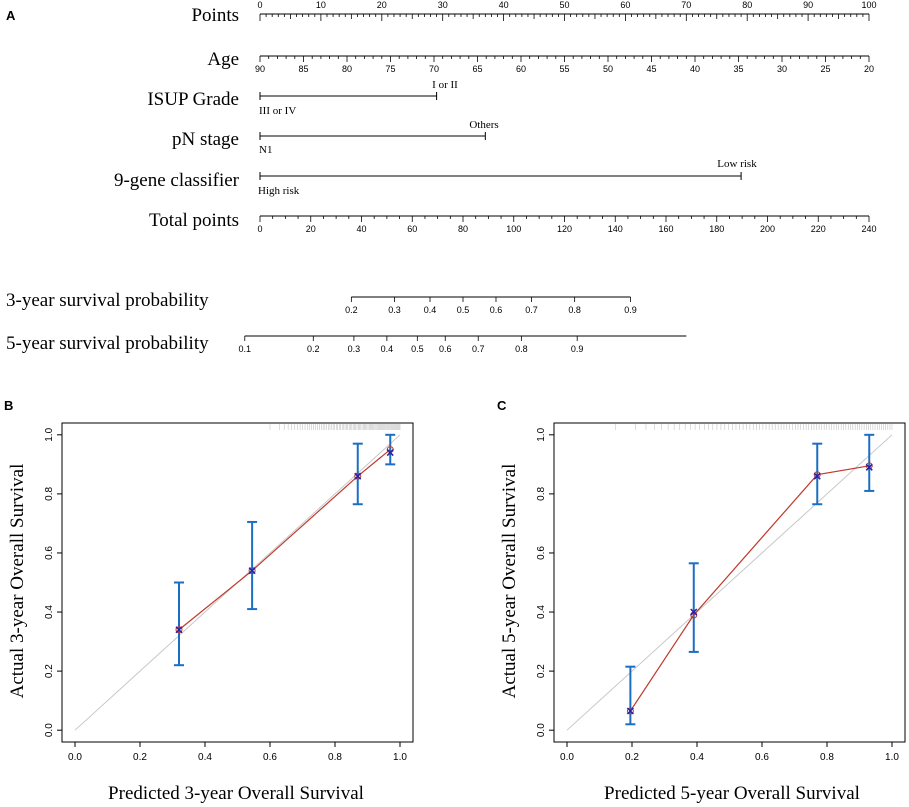 The width and height of the screenshot is (909, 807). Describe the element at coordinates (504, 5) in the screenshot. I see `points-tick-label: 40` at that location.